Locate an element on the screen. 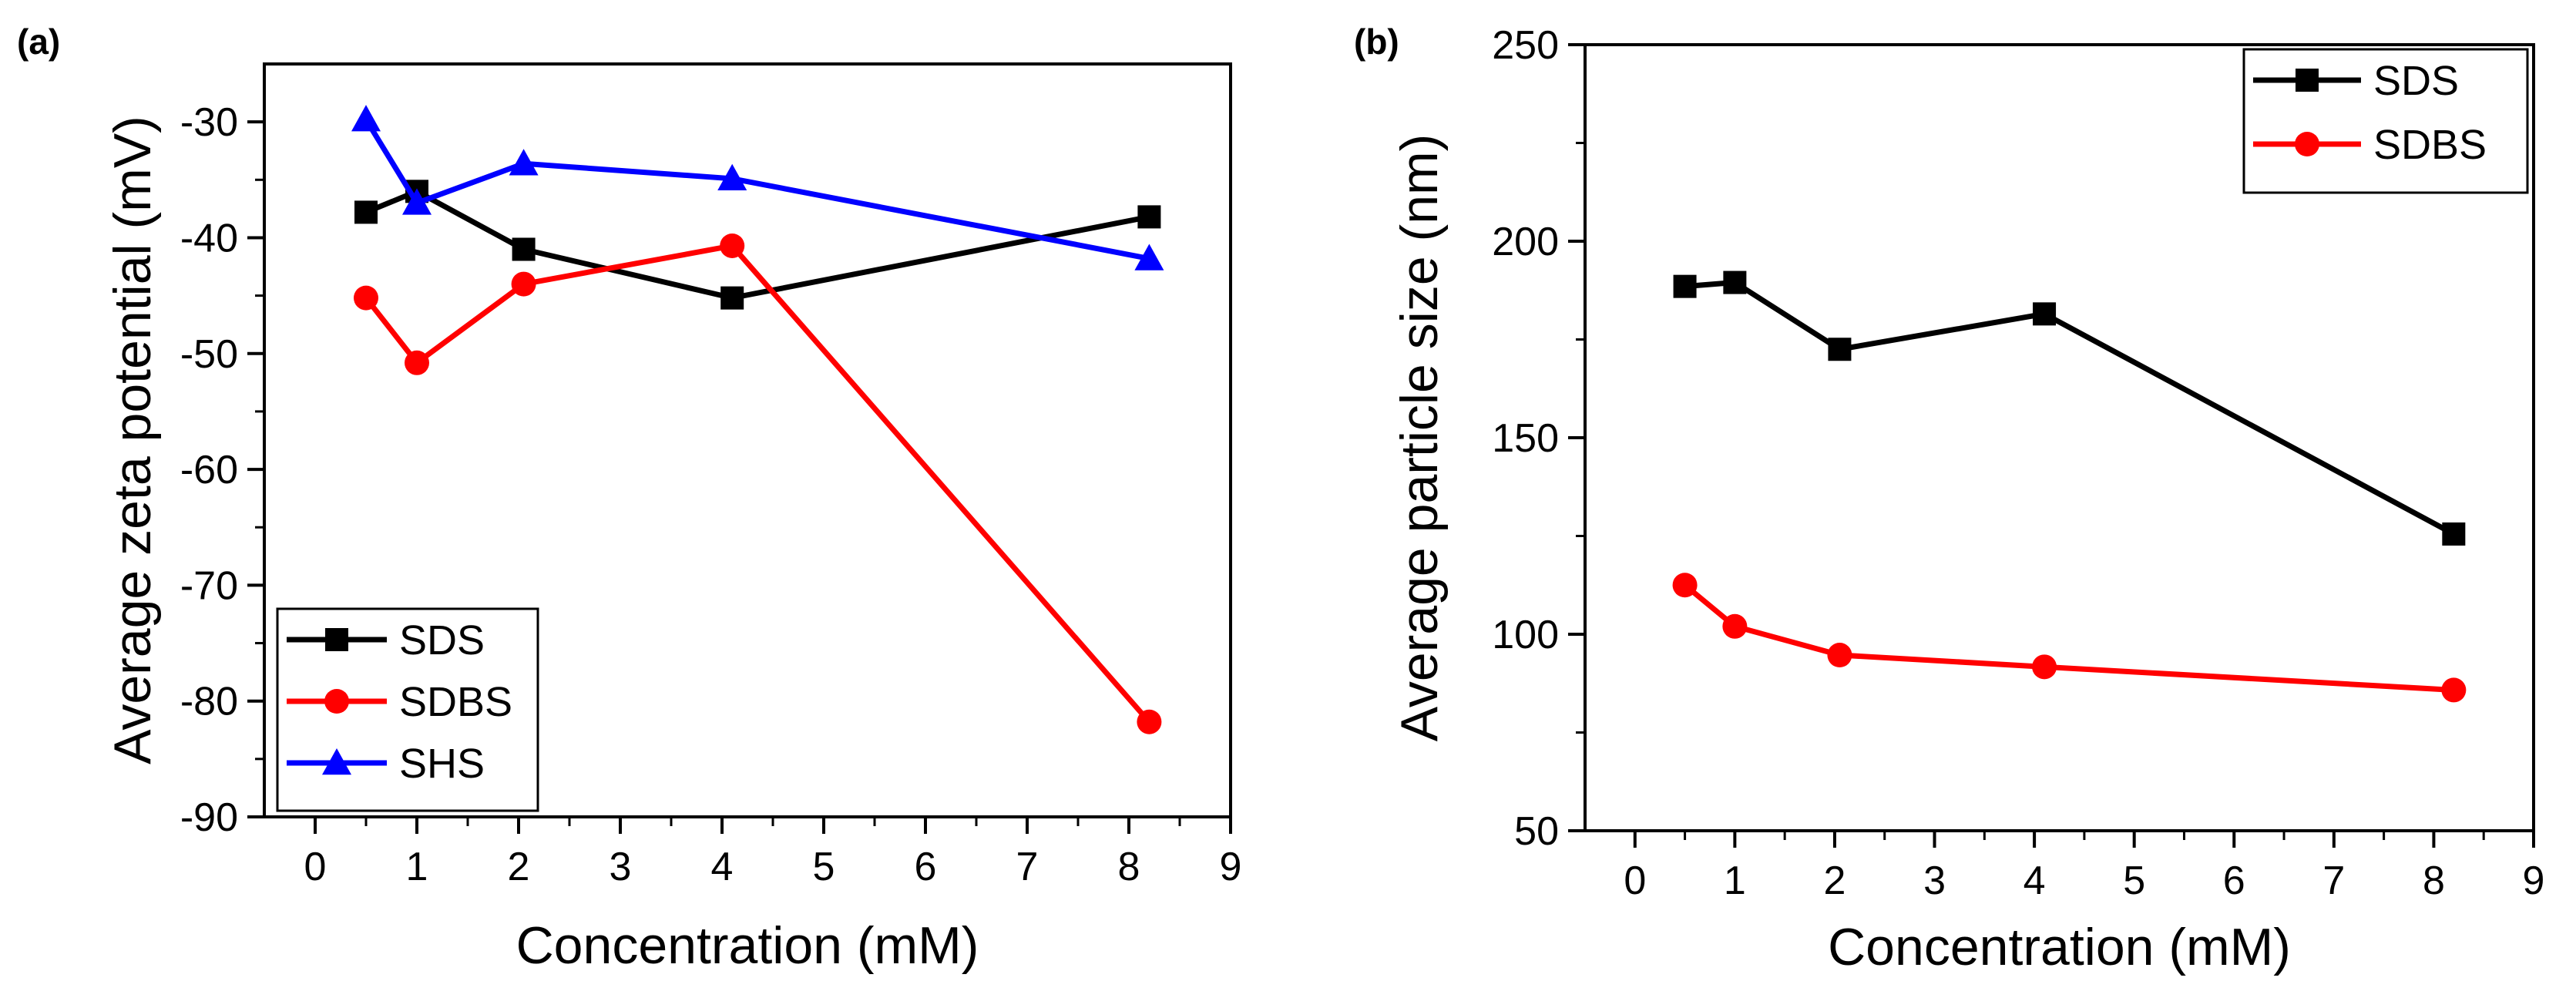  series-shs is located at coordinates (757, 188).